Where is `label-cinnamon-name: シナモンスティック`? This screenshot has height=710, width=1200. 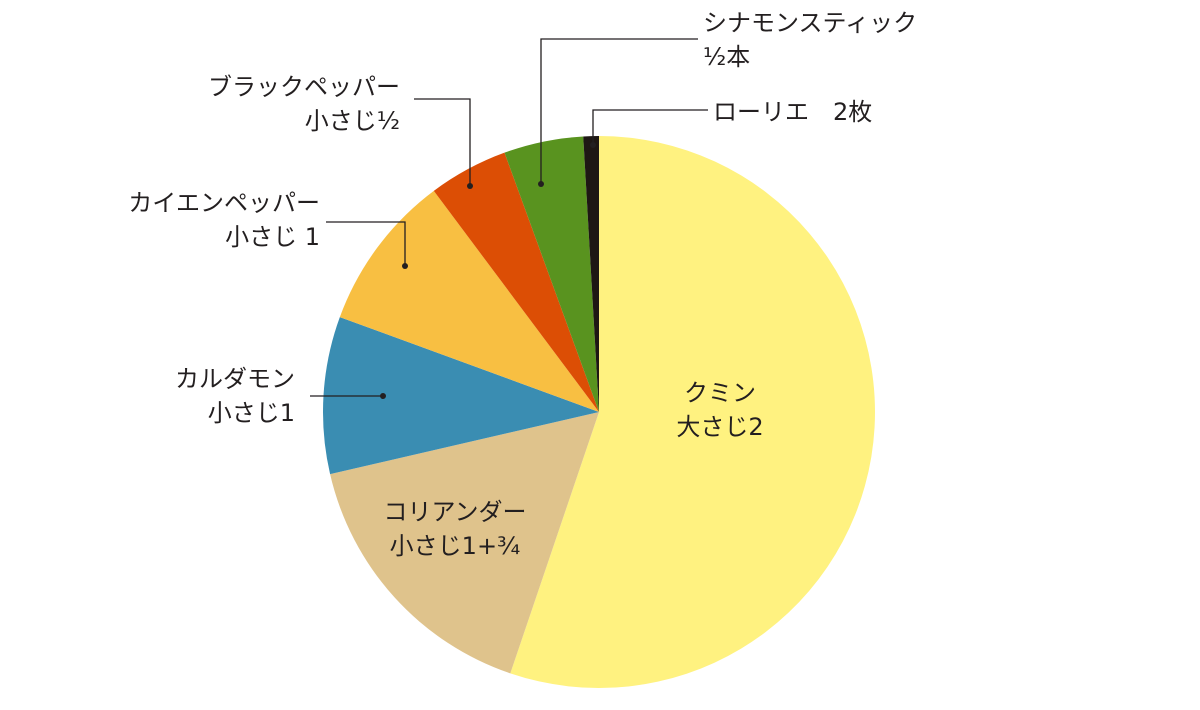
label-cinnamon-name: シナモンスティック is located at coordinates (810, 23).